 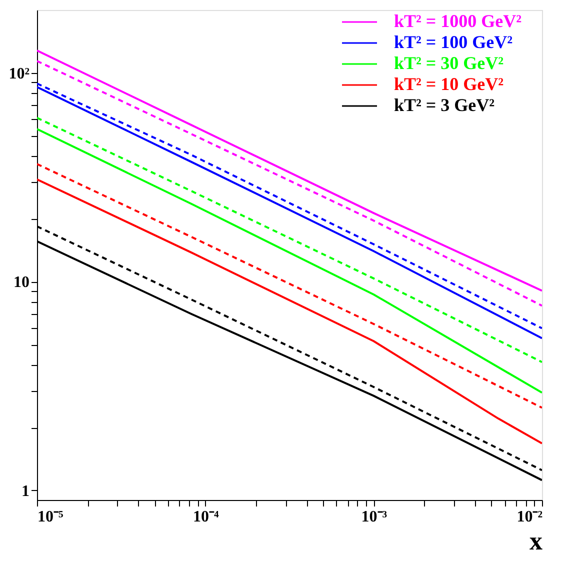 What do you see at coordinates (19, 73) in the screenshot?
I see `y-tick-label: 10²` at bounding box center [19, 73].